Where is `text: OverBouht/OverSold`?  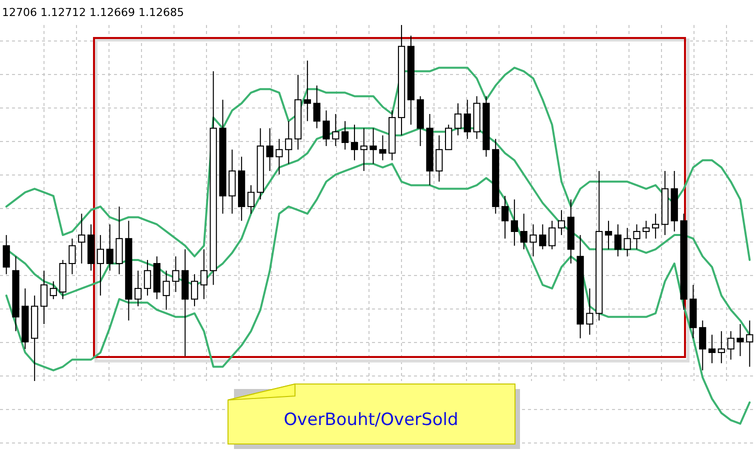 text: OverBouht/OverSold is located at coordinates (371, 420).